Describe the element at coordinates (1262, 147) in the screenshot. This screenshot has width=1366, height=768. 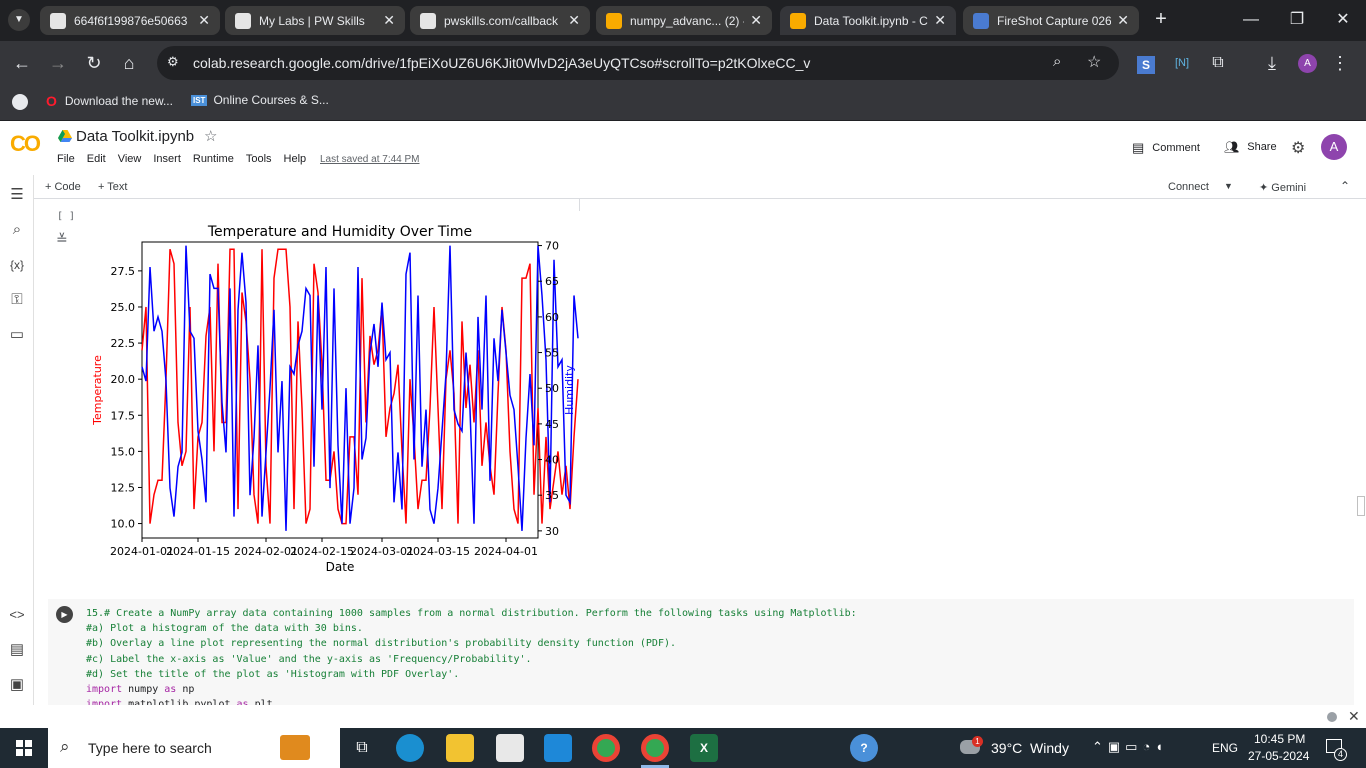
I see `share-label: Share` at that location.